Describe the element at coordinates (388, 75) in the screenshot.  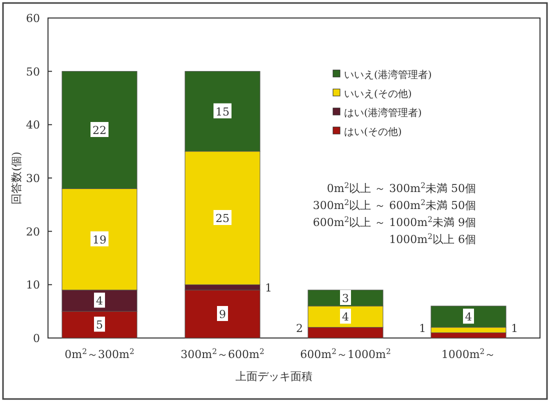
I see `legend-label: いいえ(港湾管理者)` at that location.